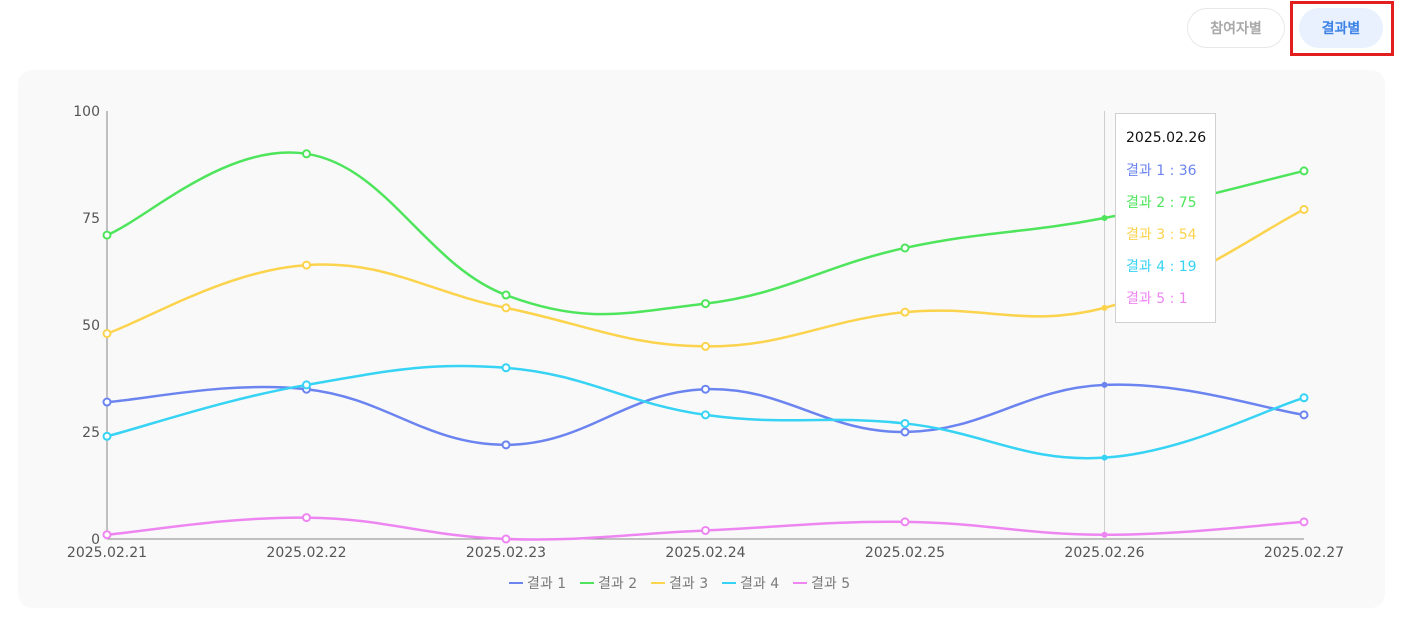 The image size is (1405, 632). What do you see at coordinates (688, 584) in the screenshot?
I see `legend-label-3: 결과 3` at bounding box center [688, 584].